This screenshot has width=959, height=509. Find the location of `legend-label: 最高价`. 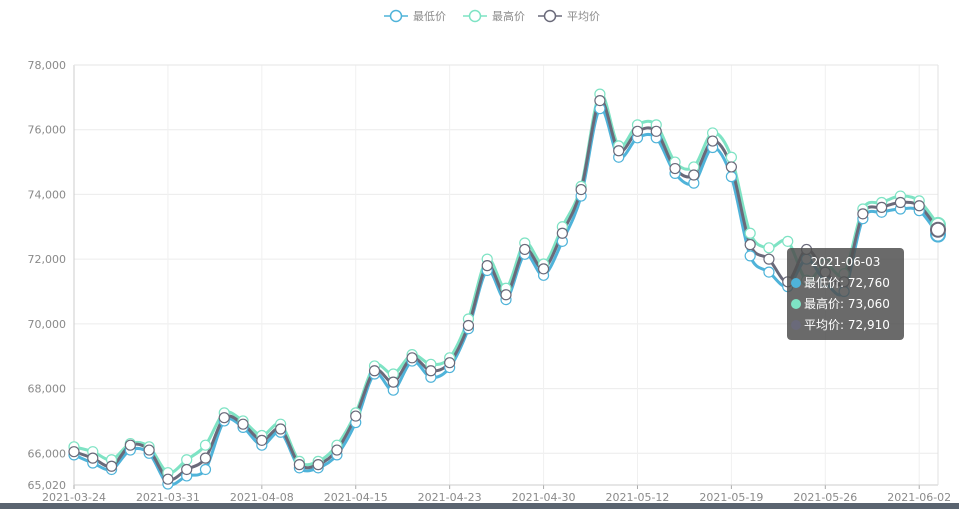

legend-label: 最高价 is located at coordinates (508, 16).